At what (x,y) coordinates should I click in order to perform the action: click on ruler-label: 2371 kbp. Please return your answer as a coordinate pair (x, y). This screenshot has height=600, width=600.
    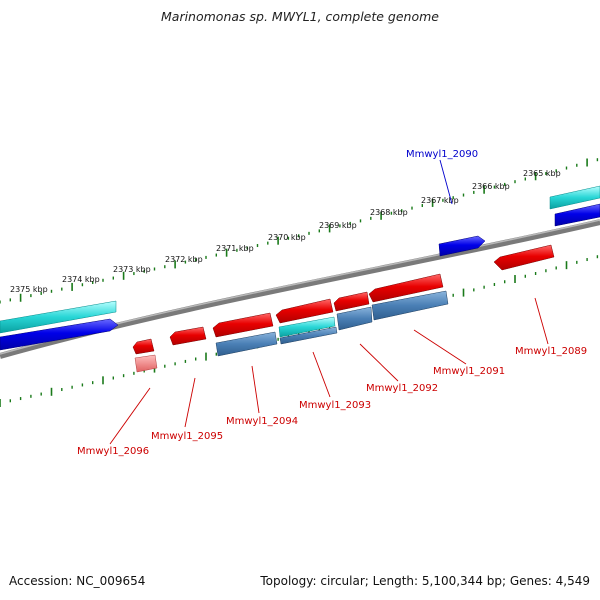
    Looking at the image, I should click on (235, 248).